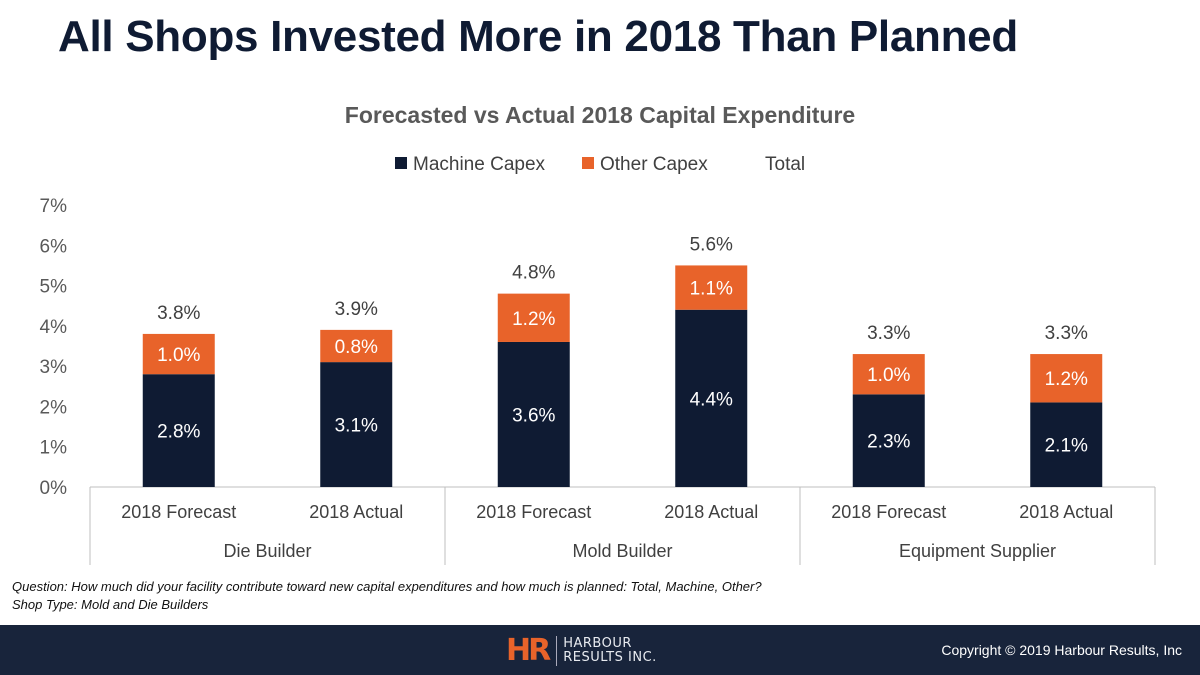 The image size is (1200, 675). I want to click on harbour-results-logo: HR HARBOUR RESULTS INC., so click(581, 650).